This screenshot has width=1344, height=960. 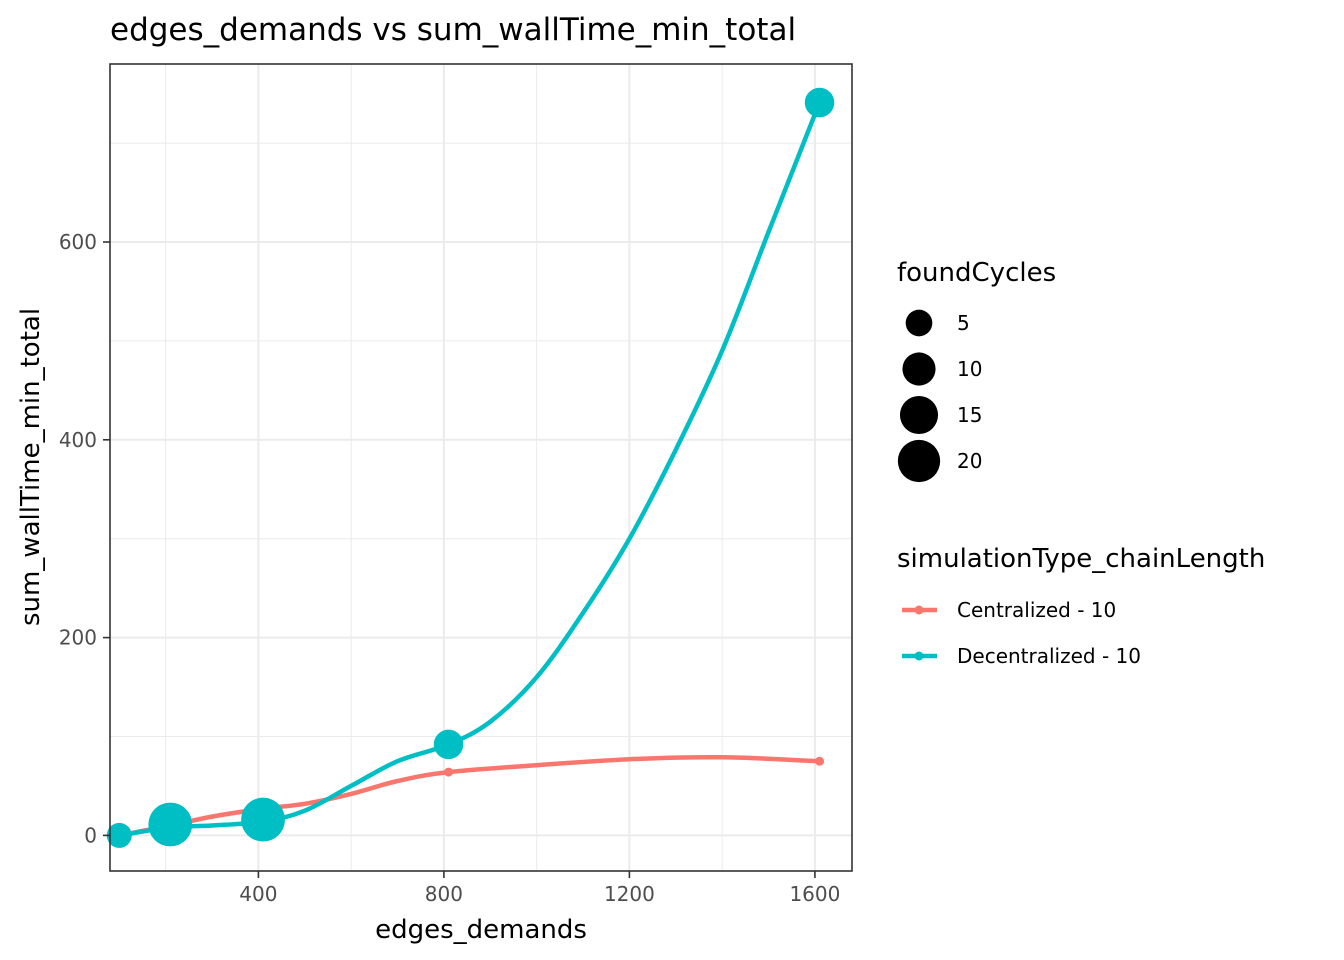 I want to click on y-axis: 0 200 400 600, so click(x=84, y=538).